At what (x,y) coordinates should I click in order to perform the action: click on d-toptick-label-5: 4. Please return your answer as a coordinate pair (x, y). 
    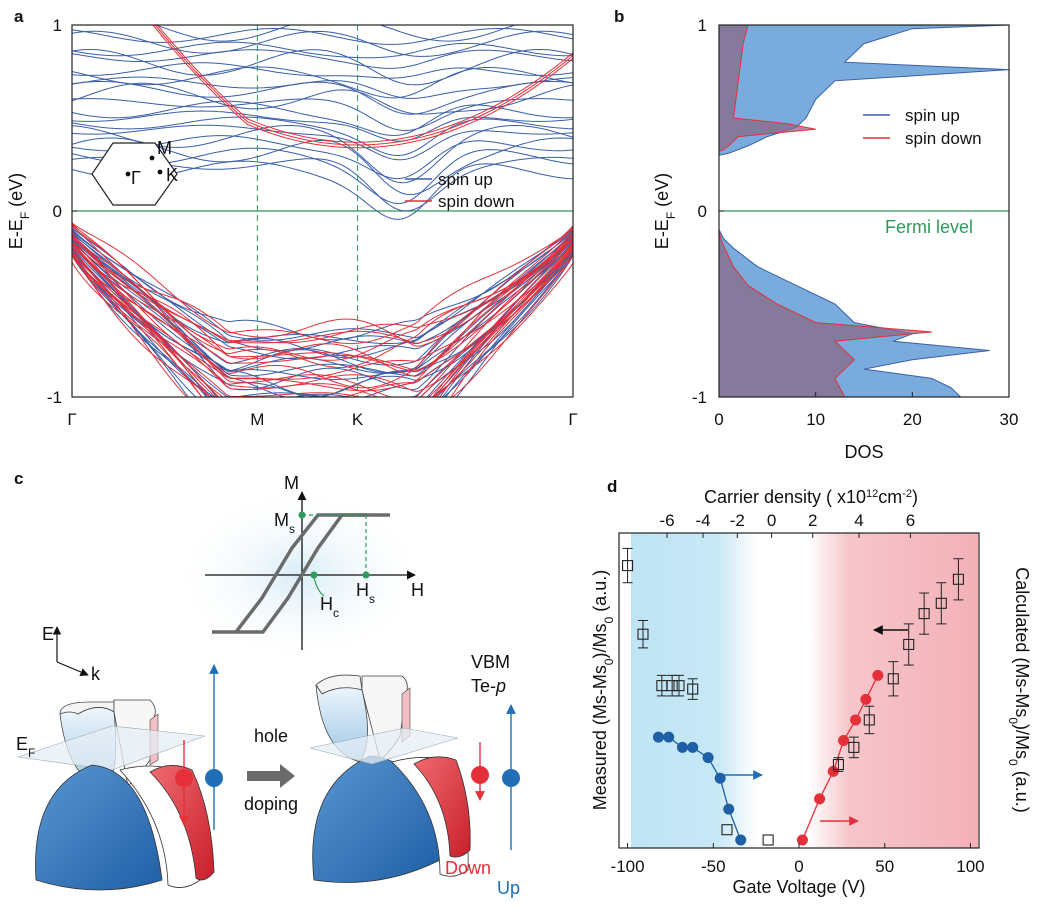
    Looking at the image, I should click on (858, 520).